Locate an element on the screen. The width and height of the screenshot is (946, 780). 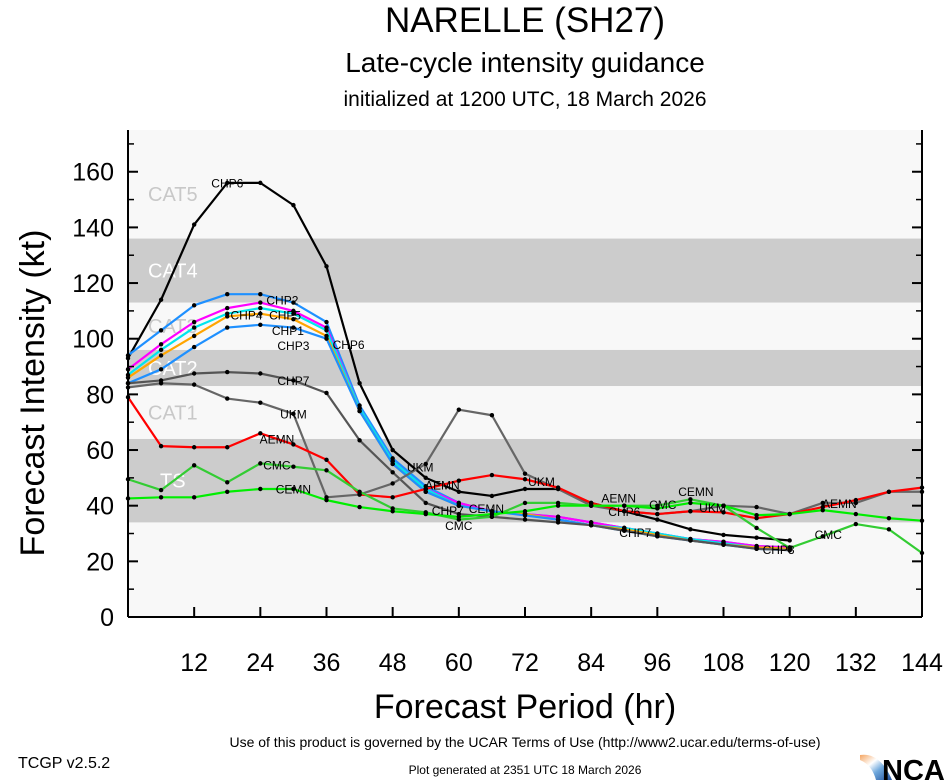
x-tick-label: 144 is located at coordinates (922, 663).